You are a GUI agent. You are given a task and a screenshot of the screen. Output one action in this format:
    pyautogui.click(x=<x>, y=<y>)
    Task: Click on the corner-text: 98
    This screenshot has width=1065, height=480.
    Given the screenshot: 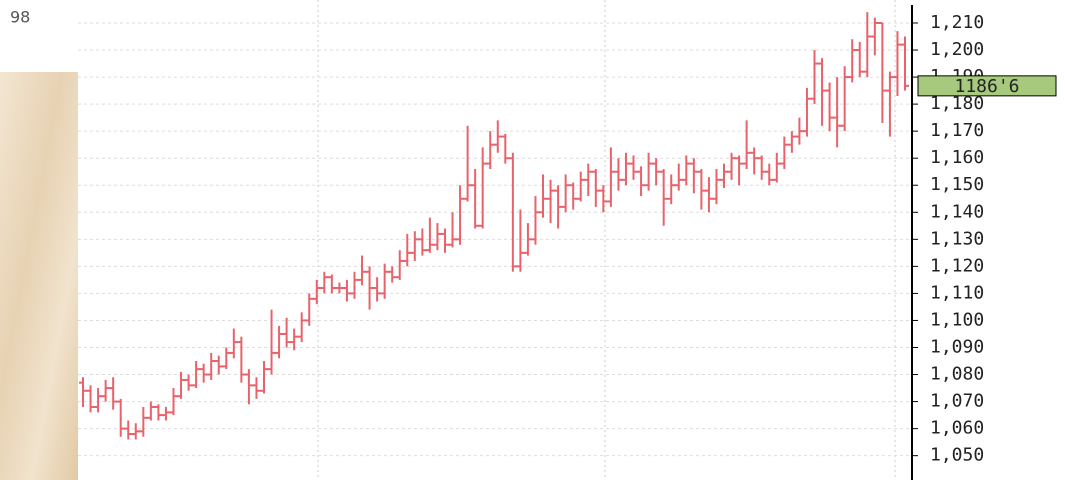 What is the action you would take?
    pyautogui.click(x=20, y=17)
    